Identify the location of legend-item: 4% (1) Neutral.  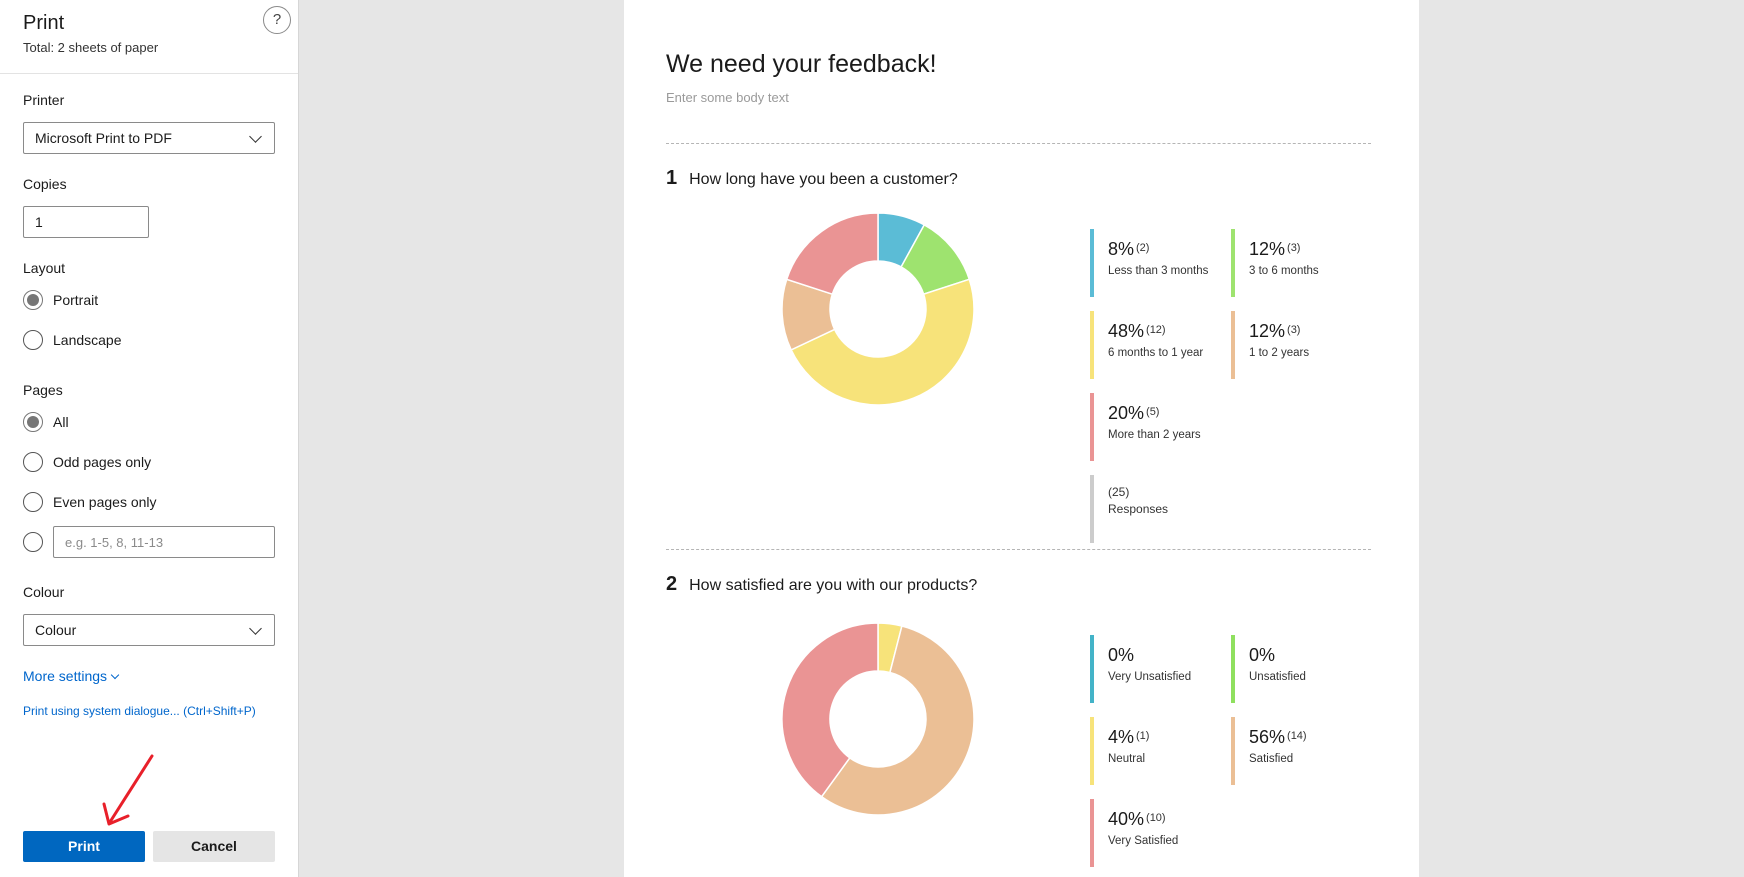
(1155, 751).